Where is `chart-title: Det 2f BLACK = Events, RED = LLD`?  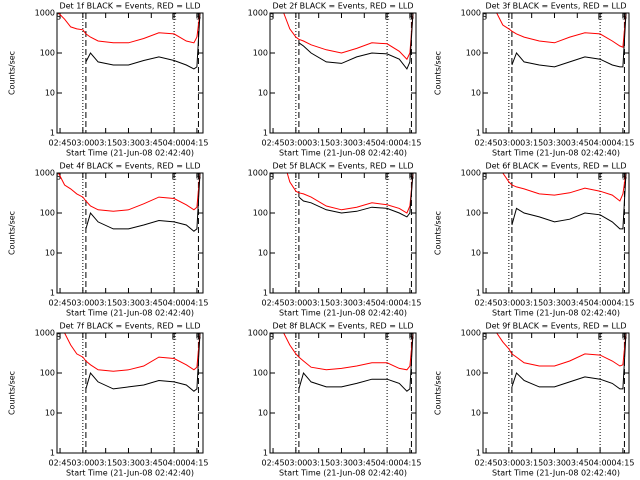
chart-title: Det 2f BLACK = Events, RED = LLD is located at coordinates (342, 6).